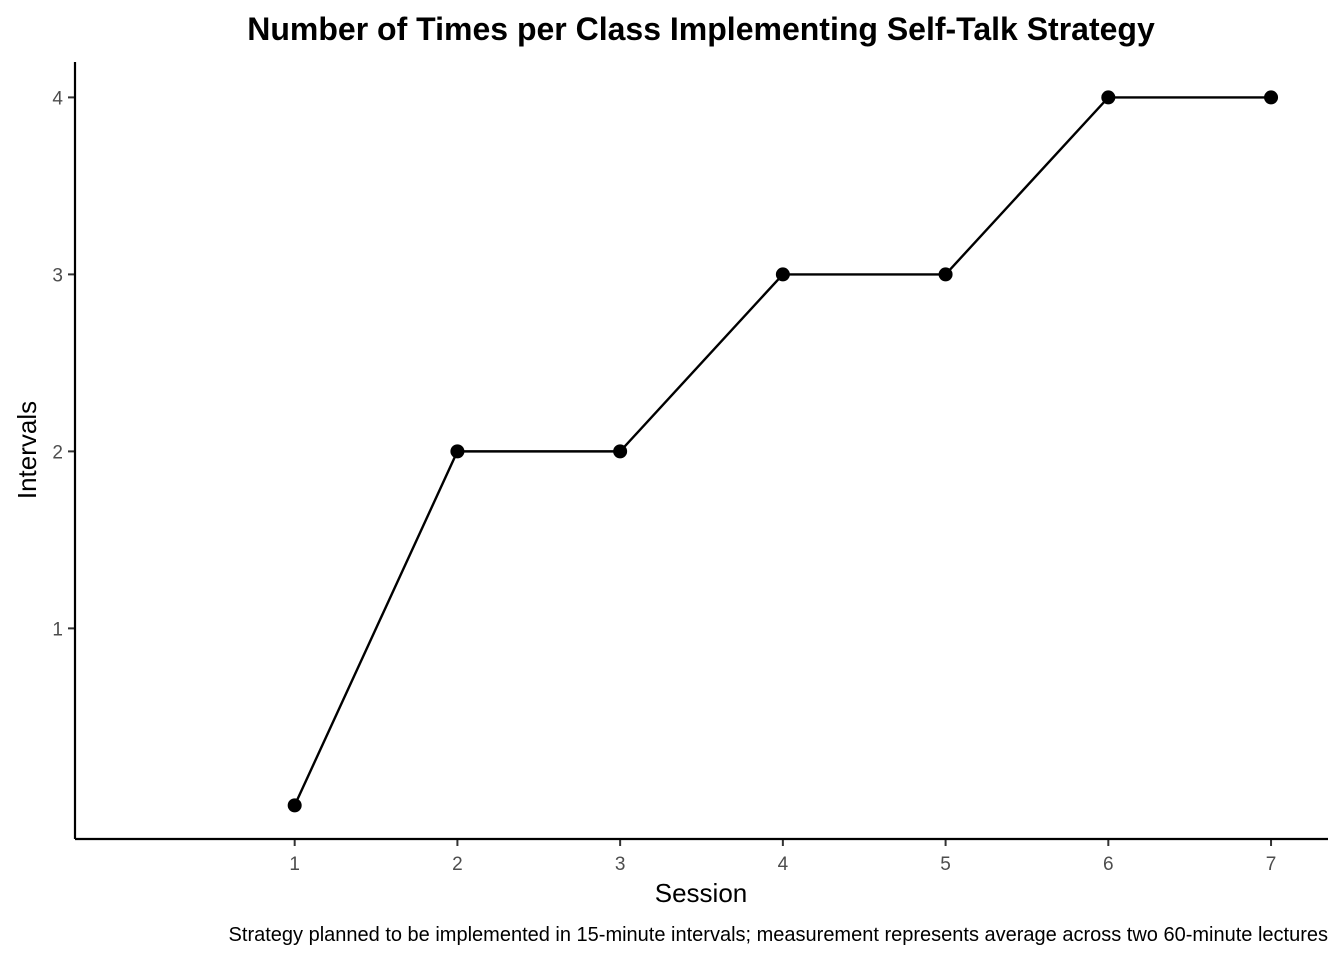 The height and width of the screenshot is (960, 1344). I want to click on y-tick-label: 1, so click(57, 629).